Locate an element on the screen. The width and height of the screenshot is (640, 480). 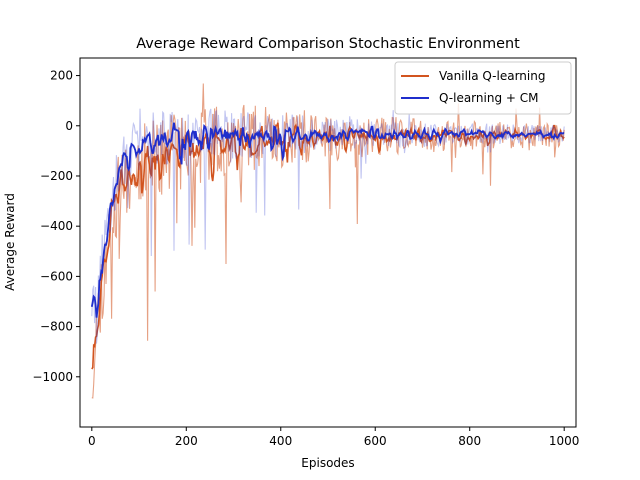
legend-box is located at coordinates (483, 88).